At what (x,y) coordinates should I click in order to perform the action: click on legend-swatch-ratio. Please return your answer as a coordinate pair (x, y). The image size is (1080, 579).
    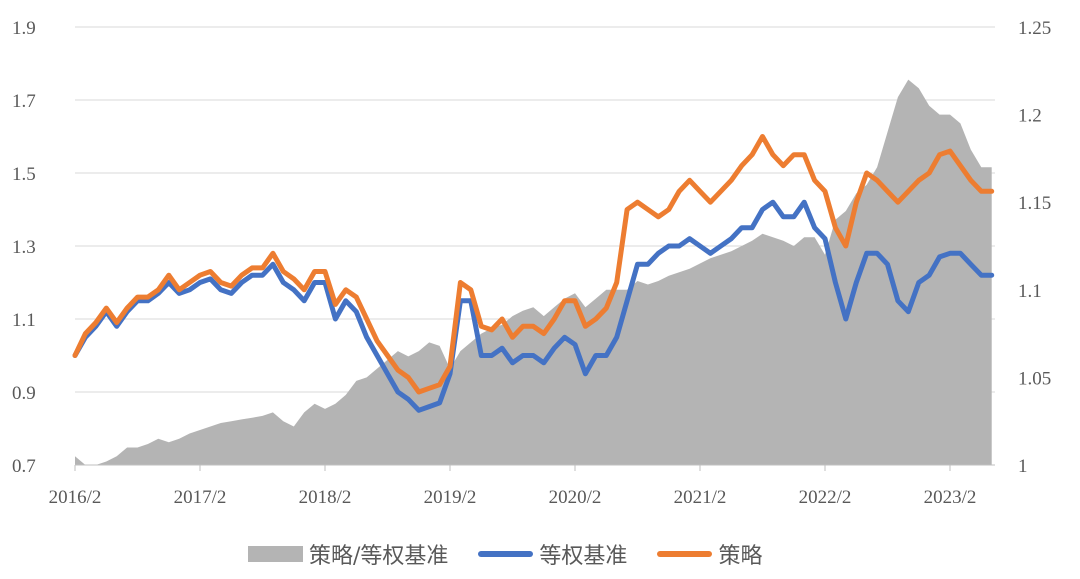
    Looking at the image, I should click on (275, 554).